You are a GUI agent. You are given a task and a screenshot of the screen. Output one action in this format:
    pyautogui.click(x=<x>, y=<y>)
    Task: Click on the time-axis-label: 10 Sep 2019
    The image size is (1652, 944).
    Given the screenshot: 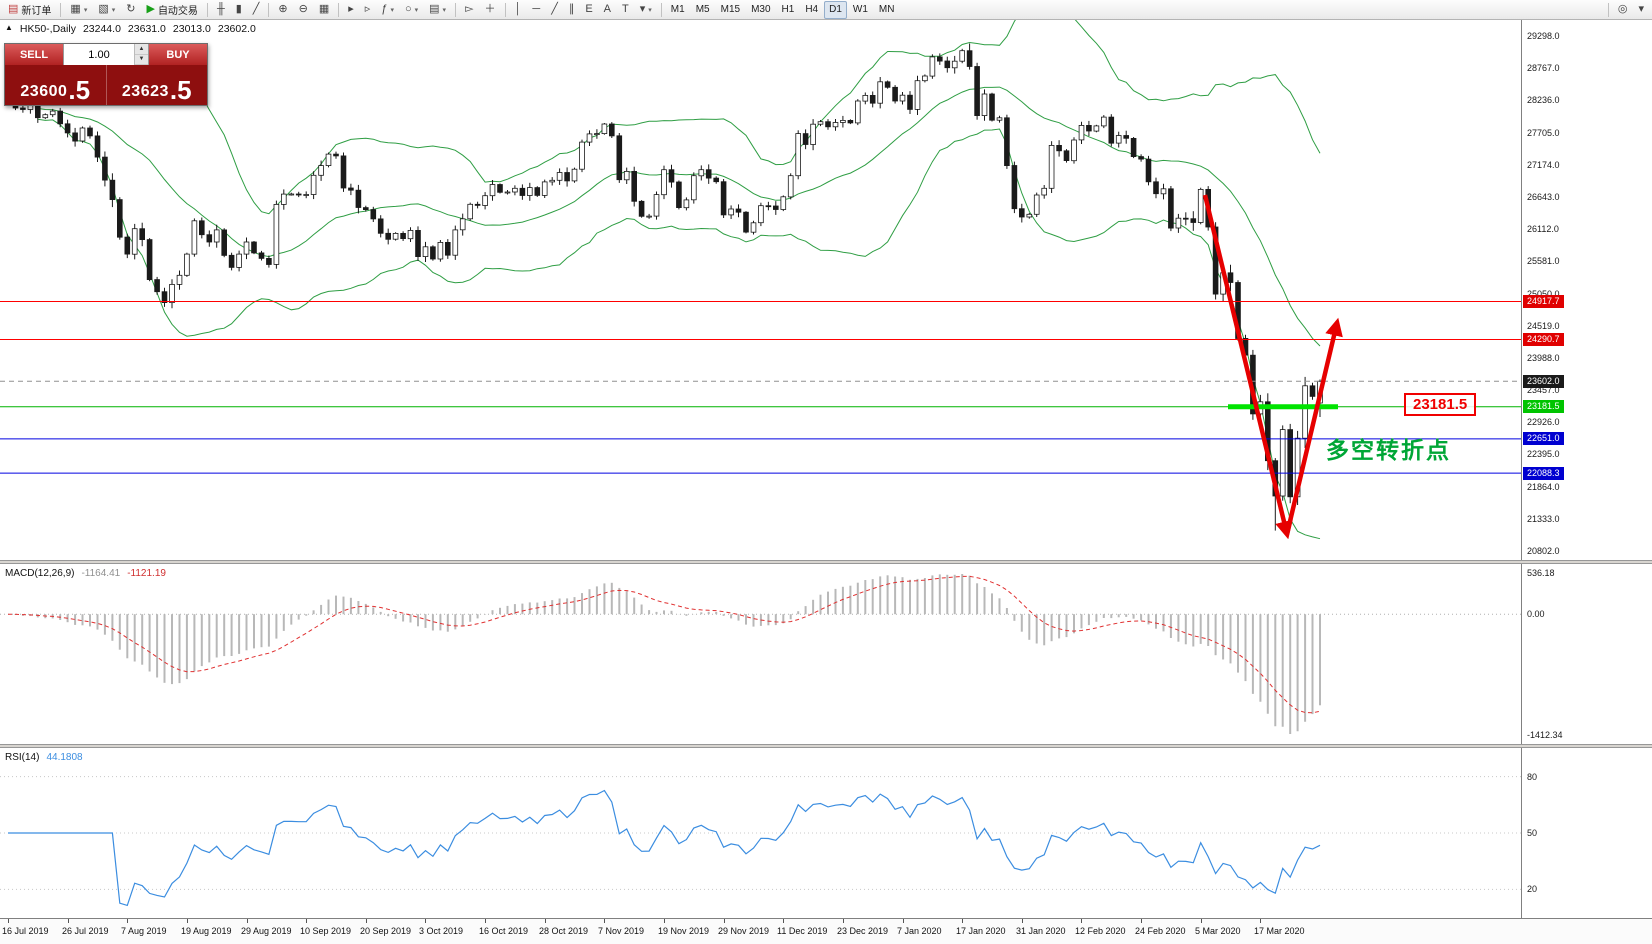 What is the action you would take?
    pyautogui.click(x=326, y=931)
    